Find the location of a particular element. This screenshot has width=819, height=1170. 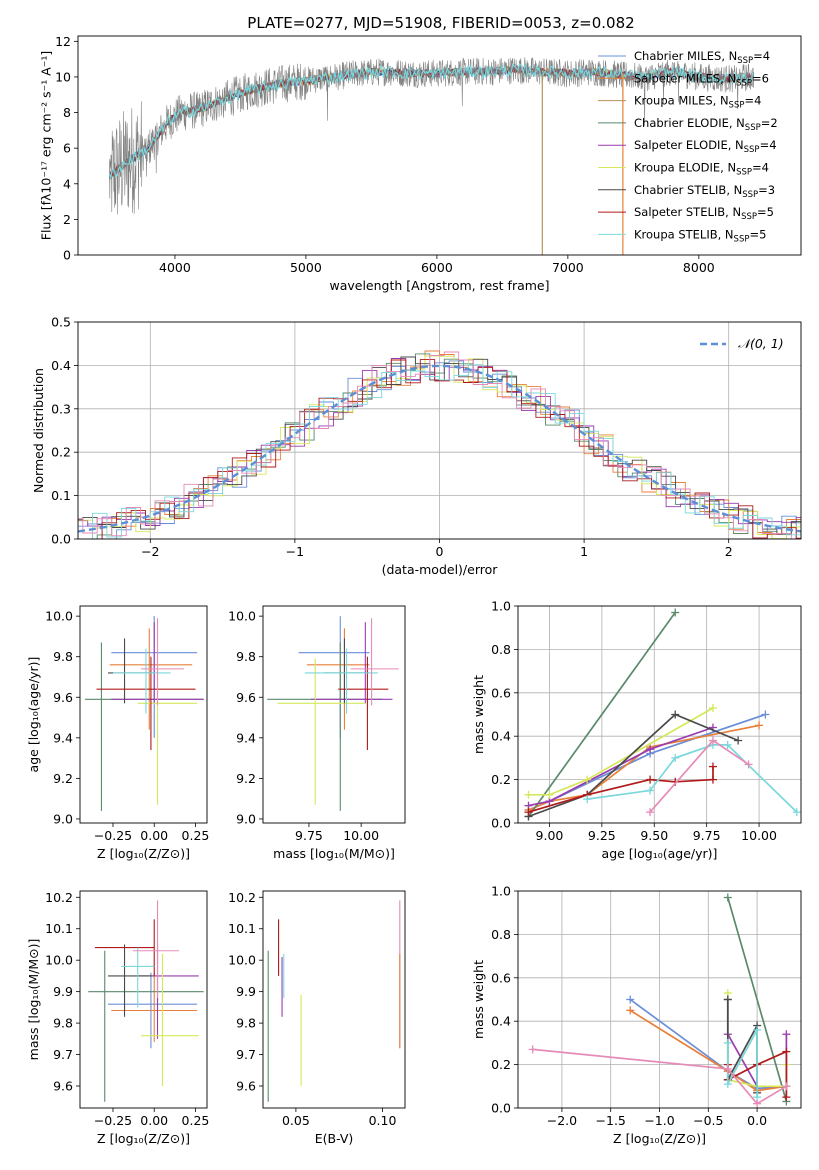

x-tick-label: −2 is located at coordinates (150, 551).